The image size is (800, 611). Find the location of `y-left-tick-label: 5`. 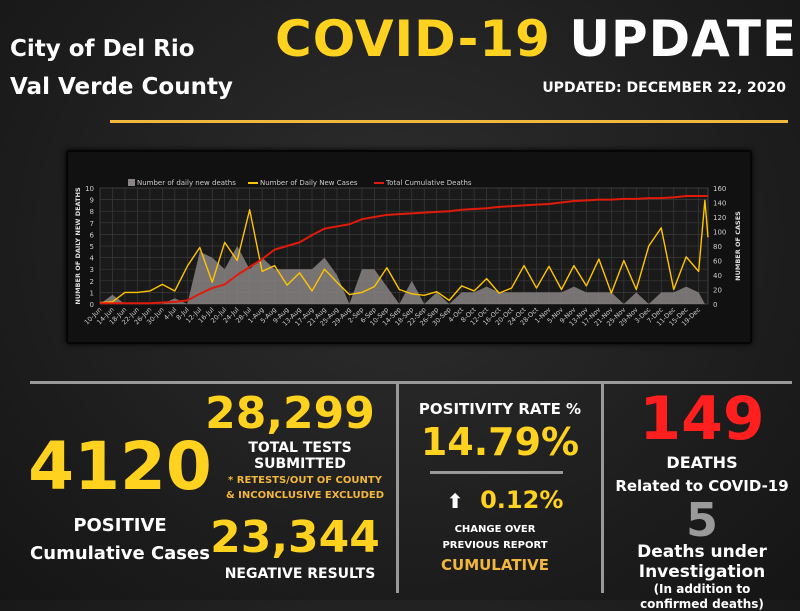

y-left-tick-label: 5 is located at coordinates (92, 247).